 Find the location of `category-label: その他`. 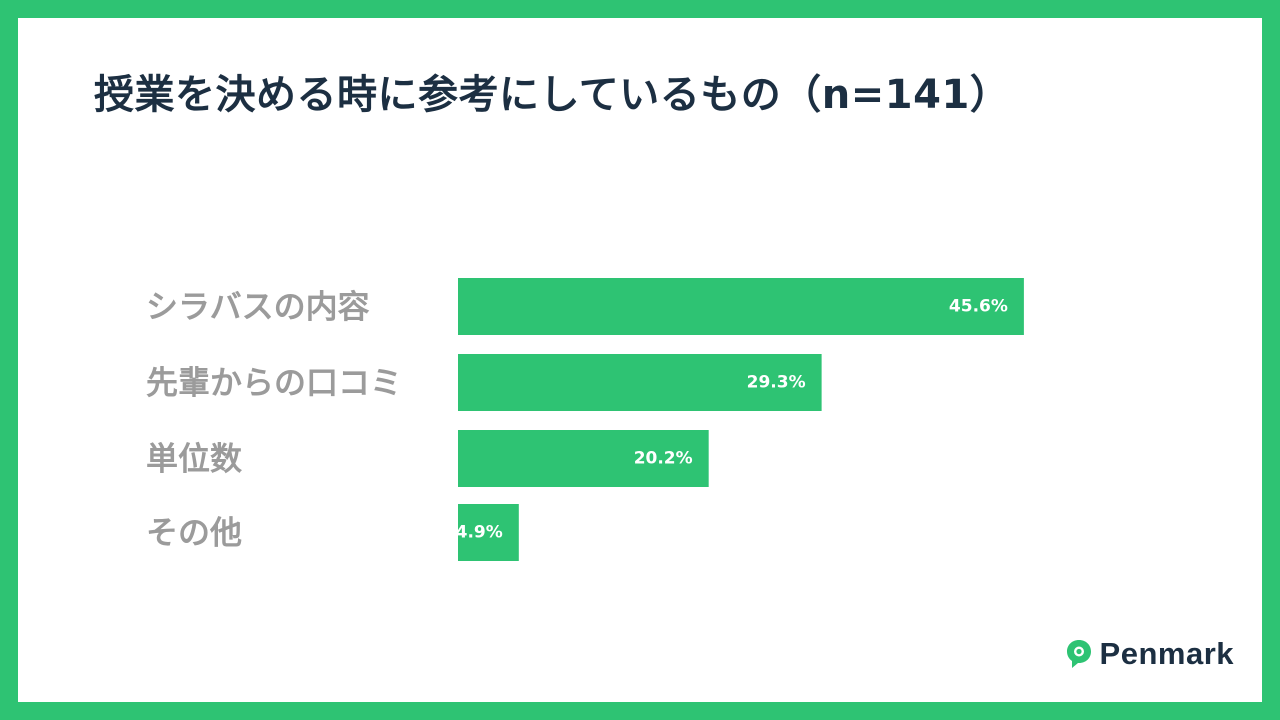

category-label: その他 is located at coordinates (194, 533).